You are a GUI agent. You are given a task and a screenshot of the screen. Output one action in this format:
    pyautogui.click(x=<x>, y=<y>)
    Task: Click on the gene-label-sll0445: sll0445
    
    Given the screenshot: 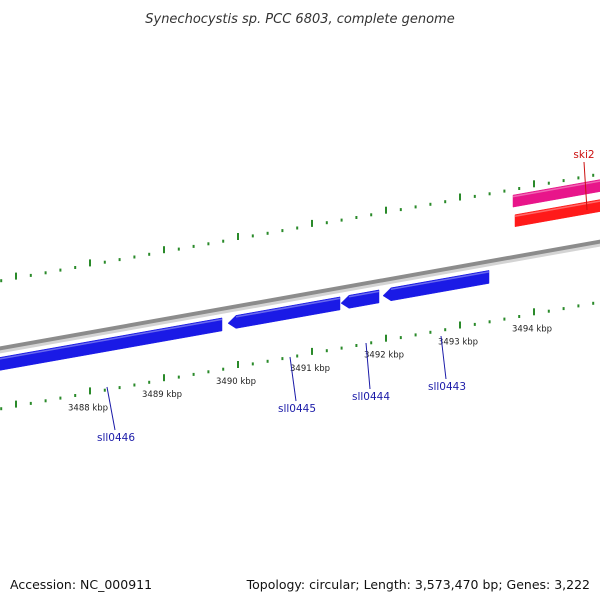 What is the action you would take?
    pyautogui.click(x=297, y=409)
    